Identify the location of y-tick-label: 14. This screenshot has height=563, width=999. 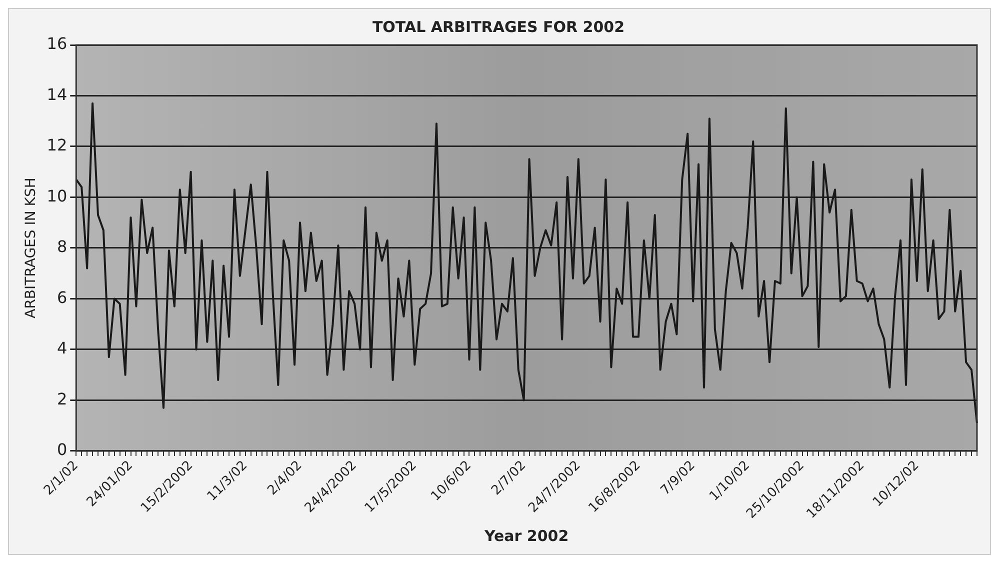
(57, 94).